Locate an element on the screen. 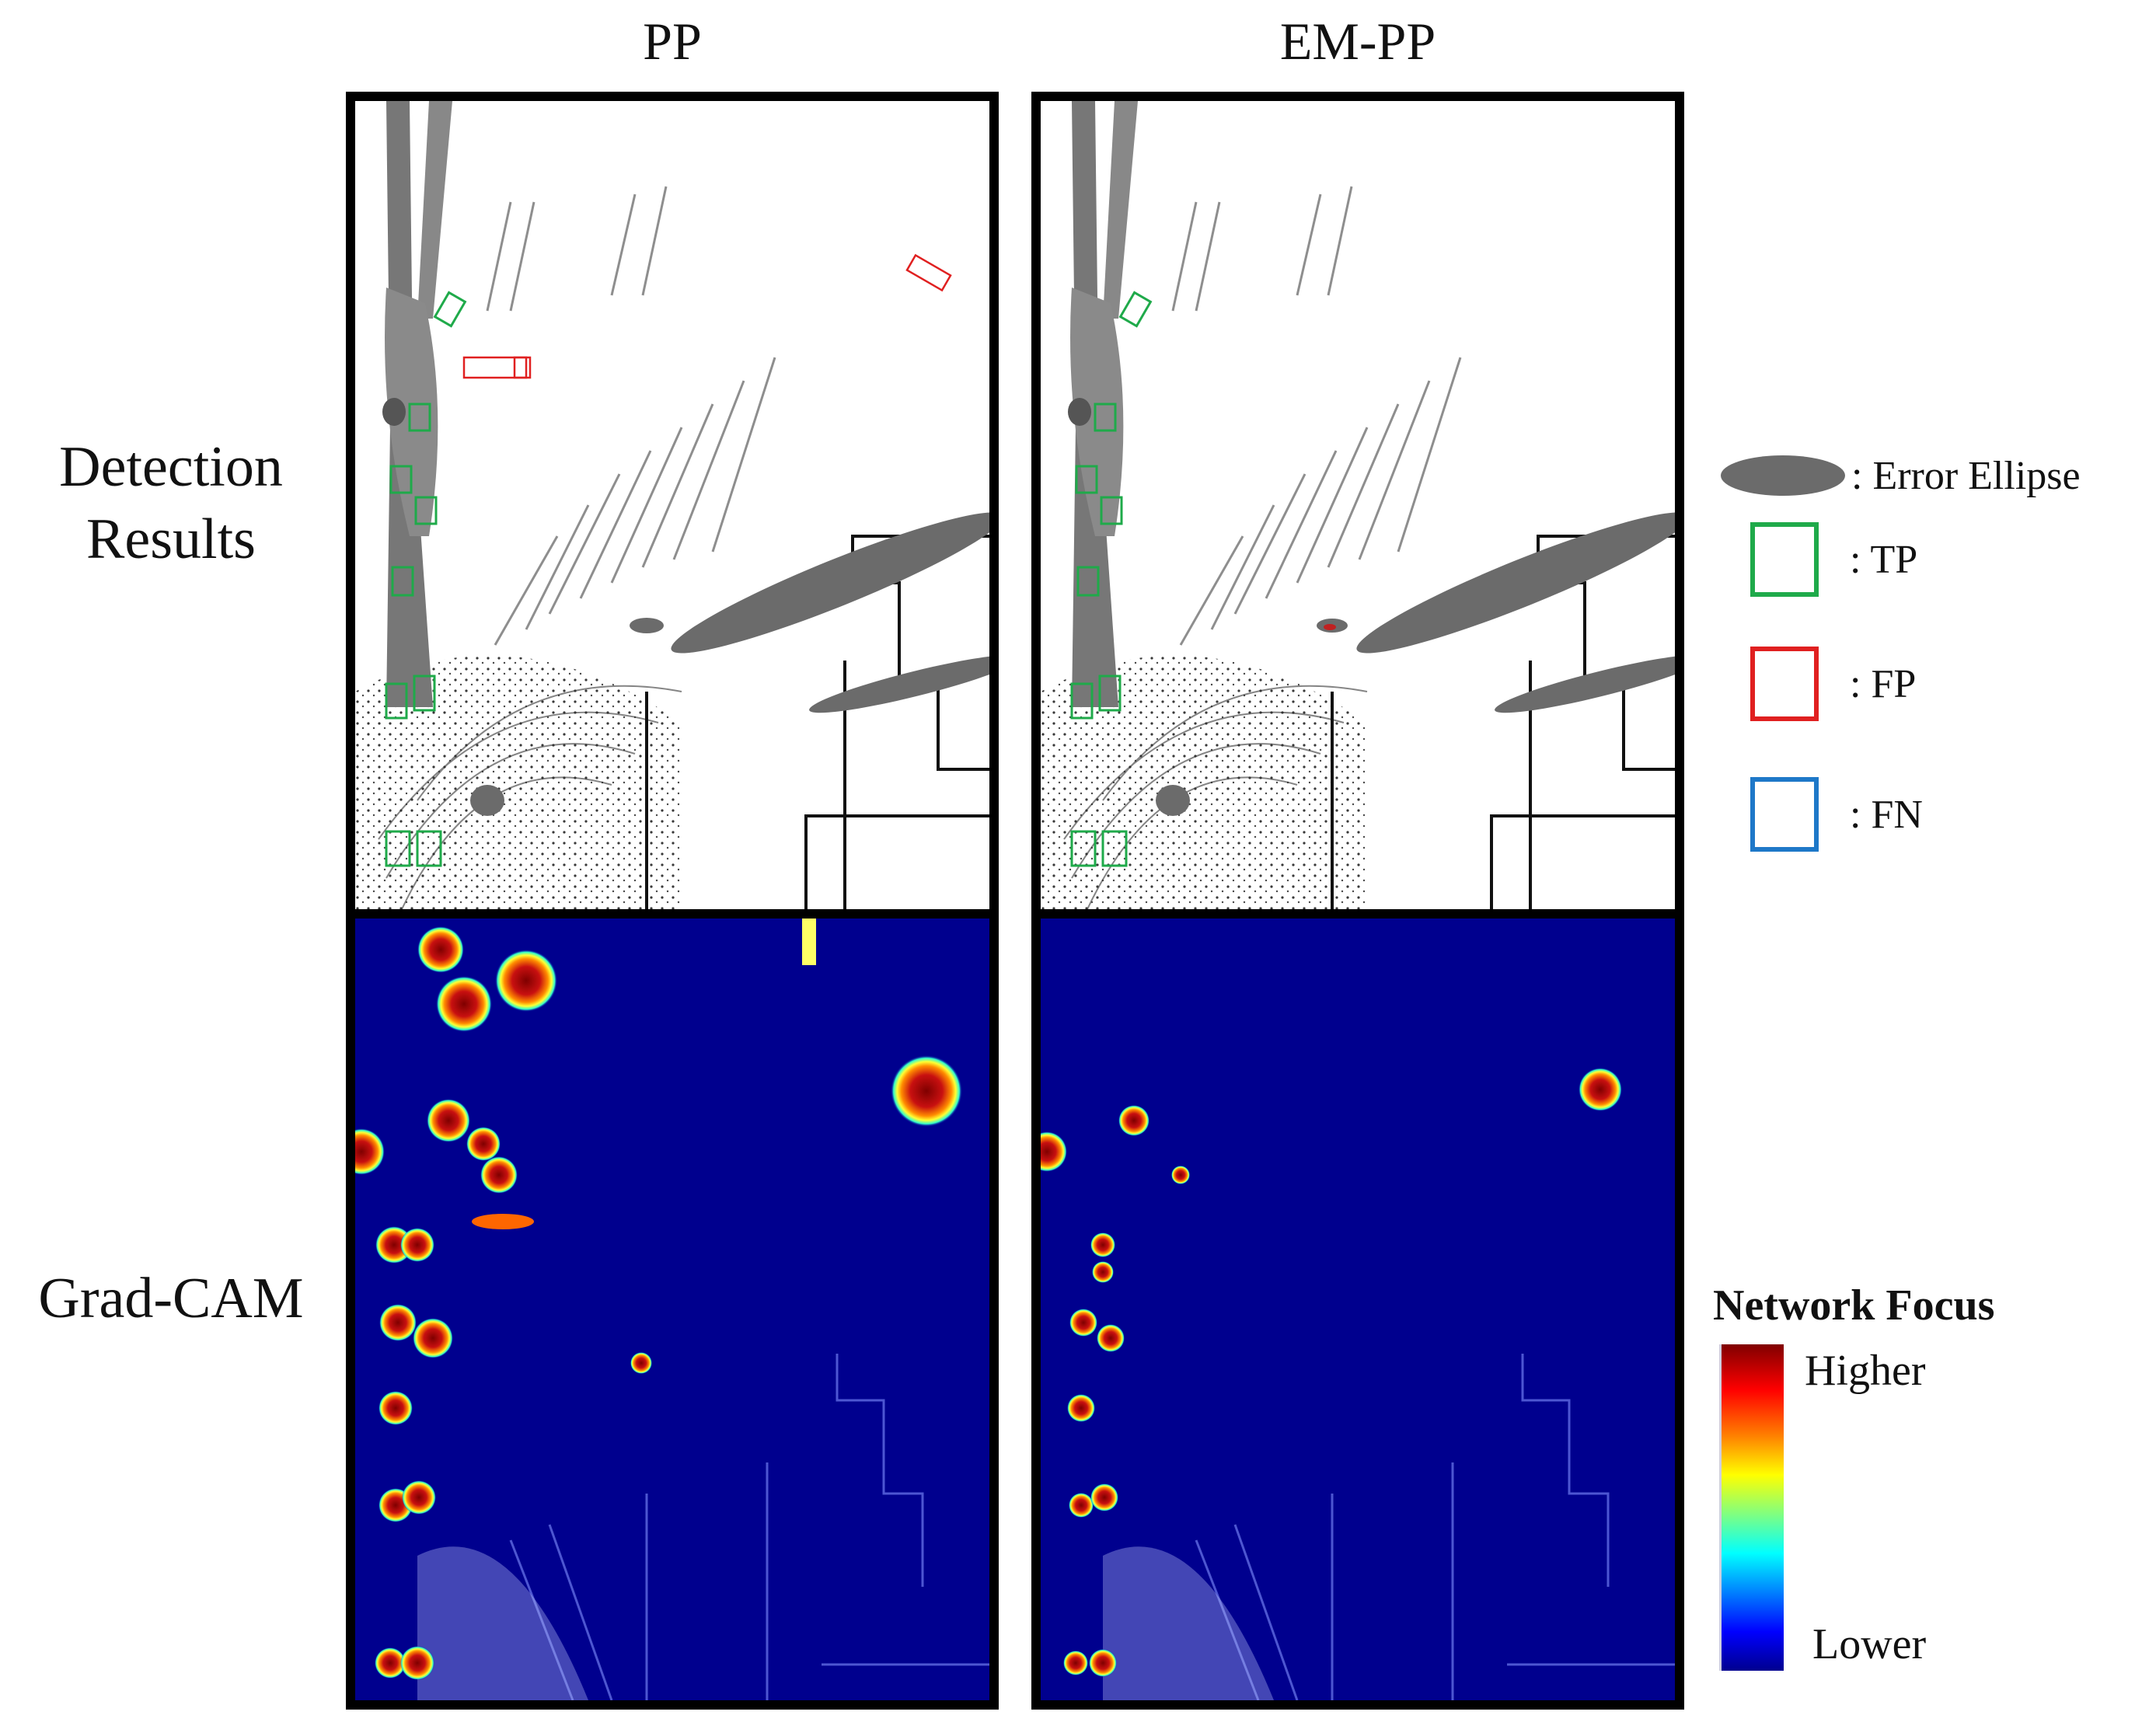 Image resolution: width=2142 pixels, height=1736 pixels. column-title-empp: EM-PP is located at coordinates (1357, 41).